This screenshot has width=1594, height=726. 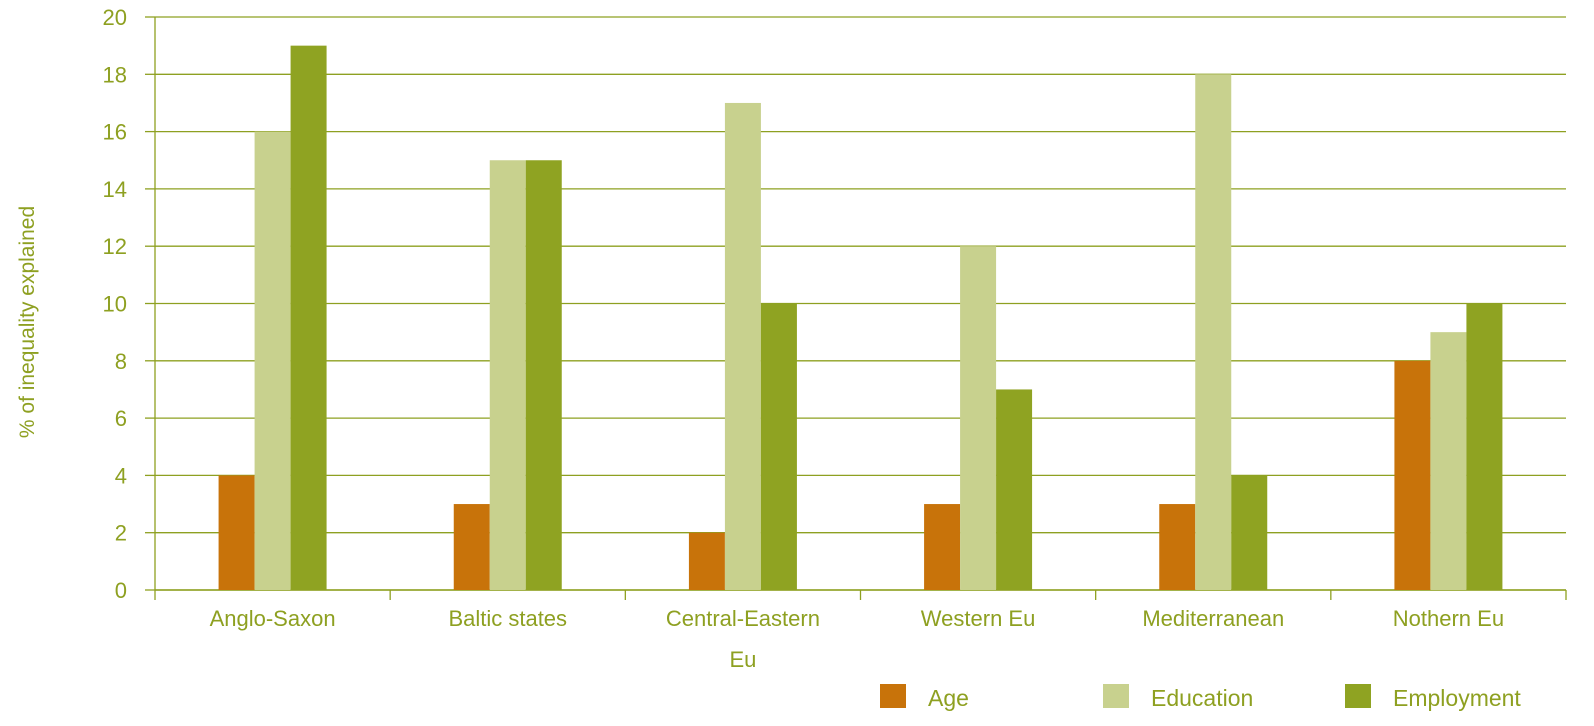 I want to click on x-tick-label: Western Eu, so click(x=978, y=618).